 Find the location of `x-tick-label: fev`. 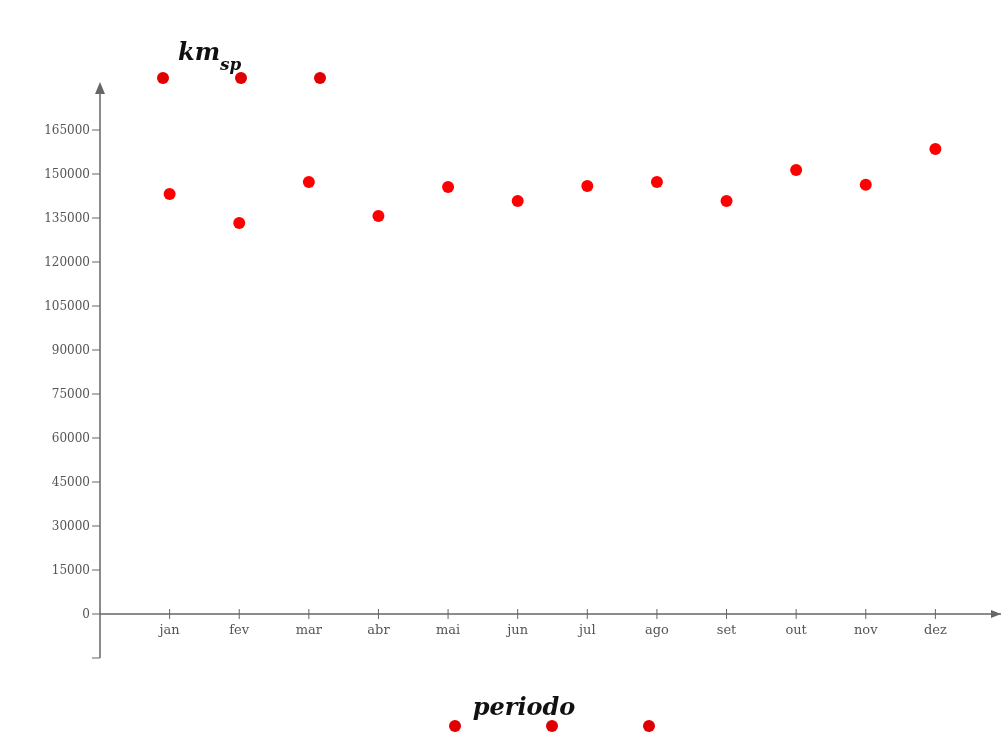

x-tick-label: fev is located at coordinates (239, 629).